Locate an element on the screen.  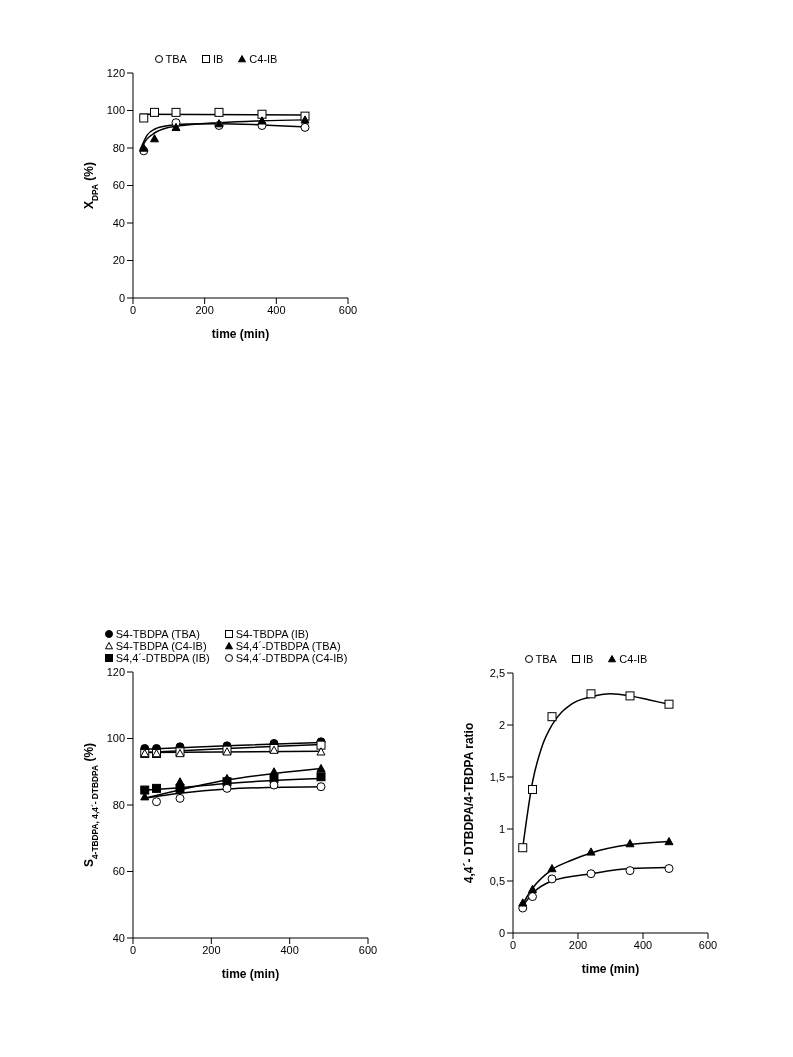
y-tick-label: 0,5 is located at coordinates (497, 880).